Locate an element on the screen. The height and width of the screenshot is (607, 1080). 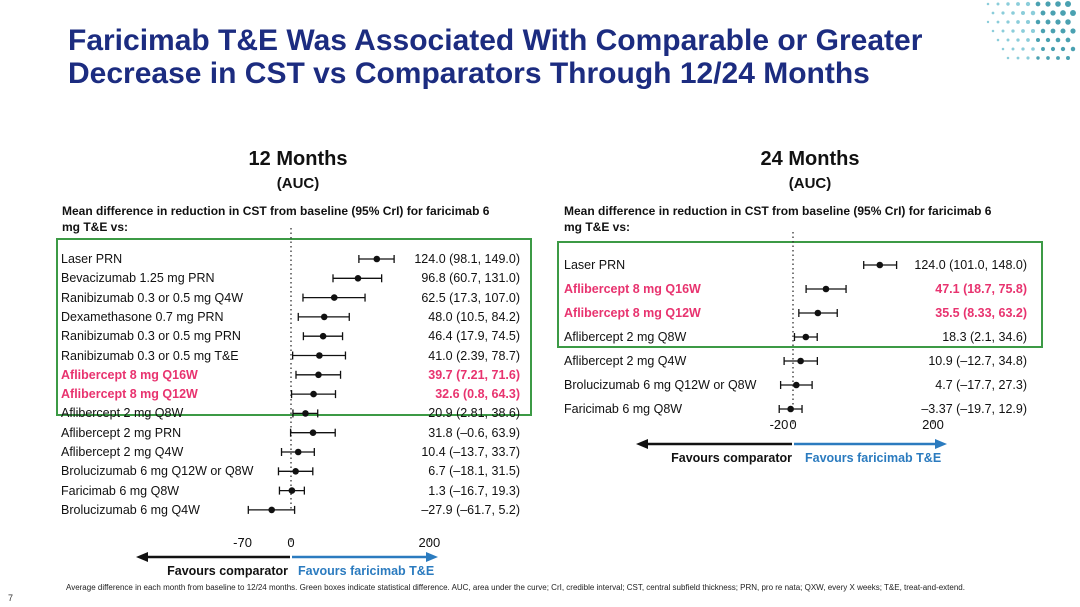
estimate-value: 39.7 (7.21, 71.6) is located at coordinates (474, 374).